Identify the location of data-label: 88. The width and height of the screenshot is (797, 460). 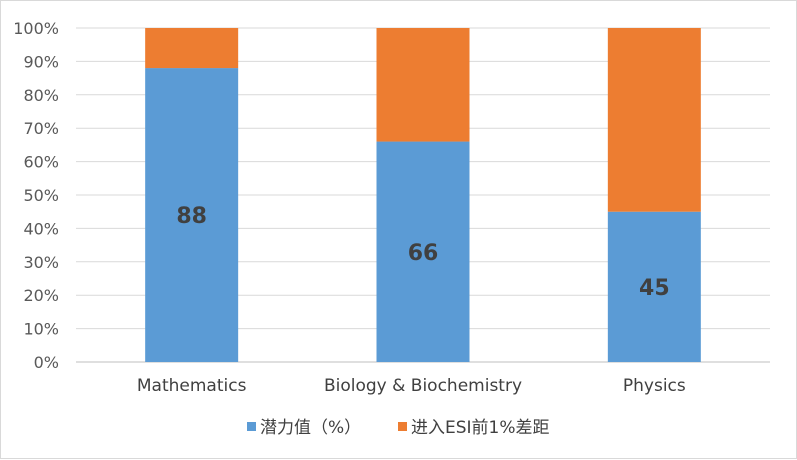
(191, 216).